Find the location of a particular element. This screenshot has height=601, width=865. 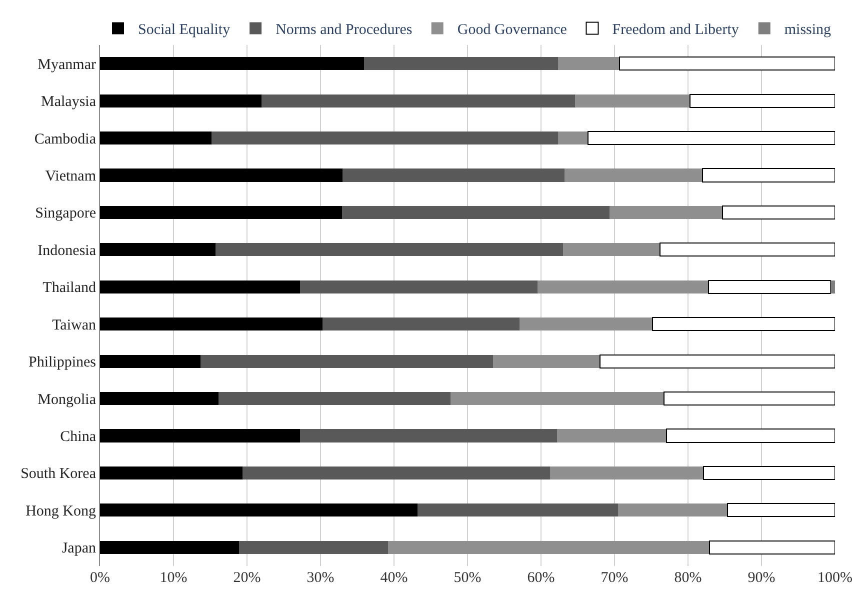

x-tick-label: 100% is located at coordinates (835, 578).